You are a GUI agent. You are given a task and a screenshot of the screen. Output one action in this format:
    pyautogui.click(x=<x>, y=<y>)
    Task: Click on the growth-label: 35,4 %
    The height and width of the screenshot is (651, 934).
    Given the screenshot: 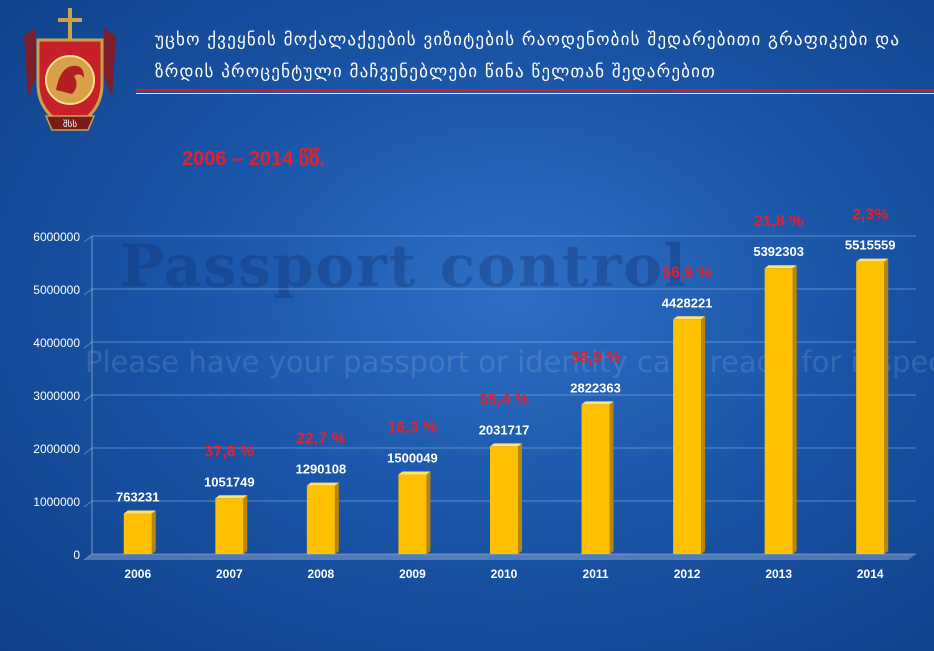 What is the action you would take?
    pyautogui.click(x=504, y=399)
    